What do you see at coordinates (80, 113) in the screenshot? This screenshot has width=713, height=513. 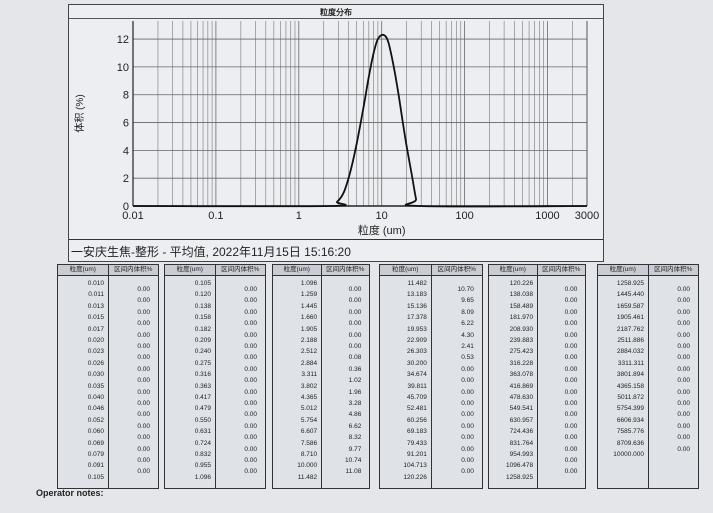 I see `y-axis-label: 体积 (%)` at bounding box center [80, 113].